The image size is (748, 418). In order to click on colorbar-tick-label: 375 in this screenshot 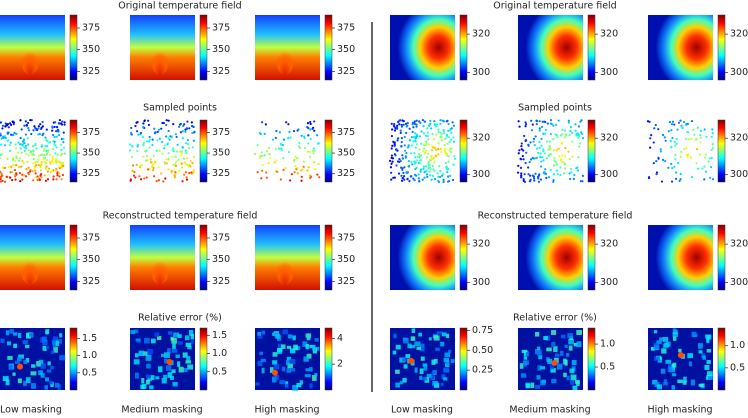, I will do `click(91, 132)`.